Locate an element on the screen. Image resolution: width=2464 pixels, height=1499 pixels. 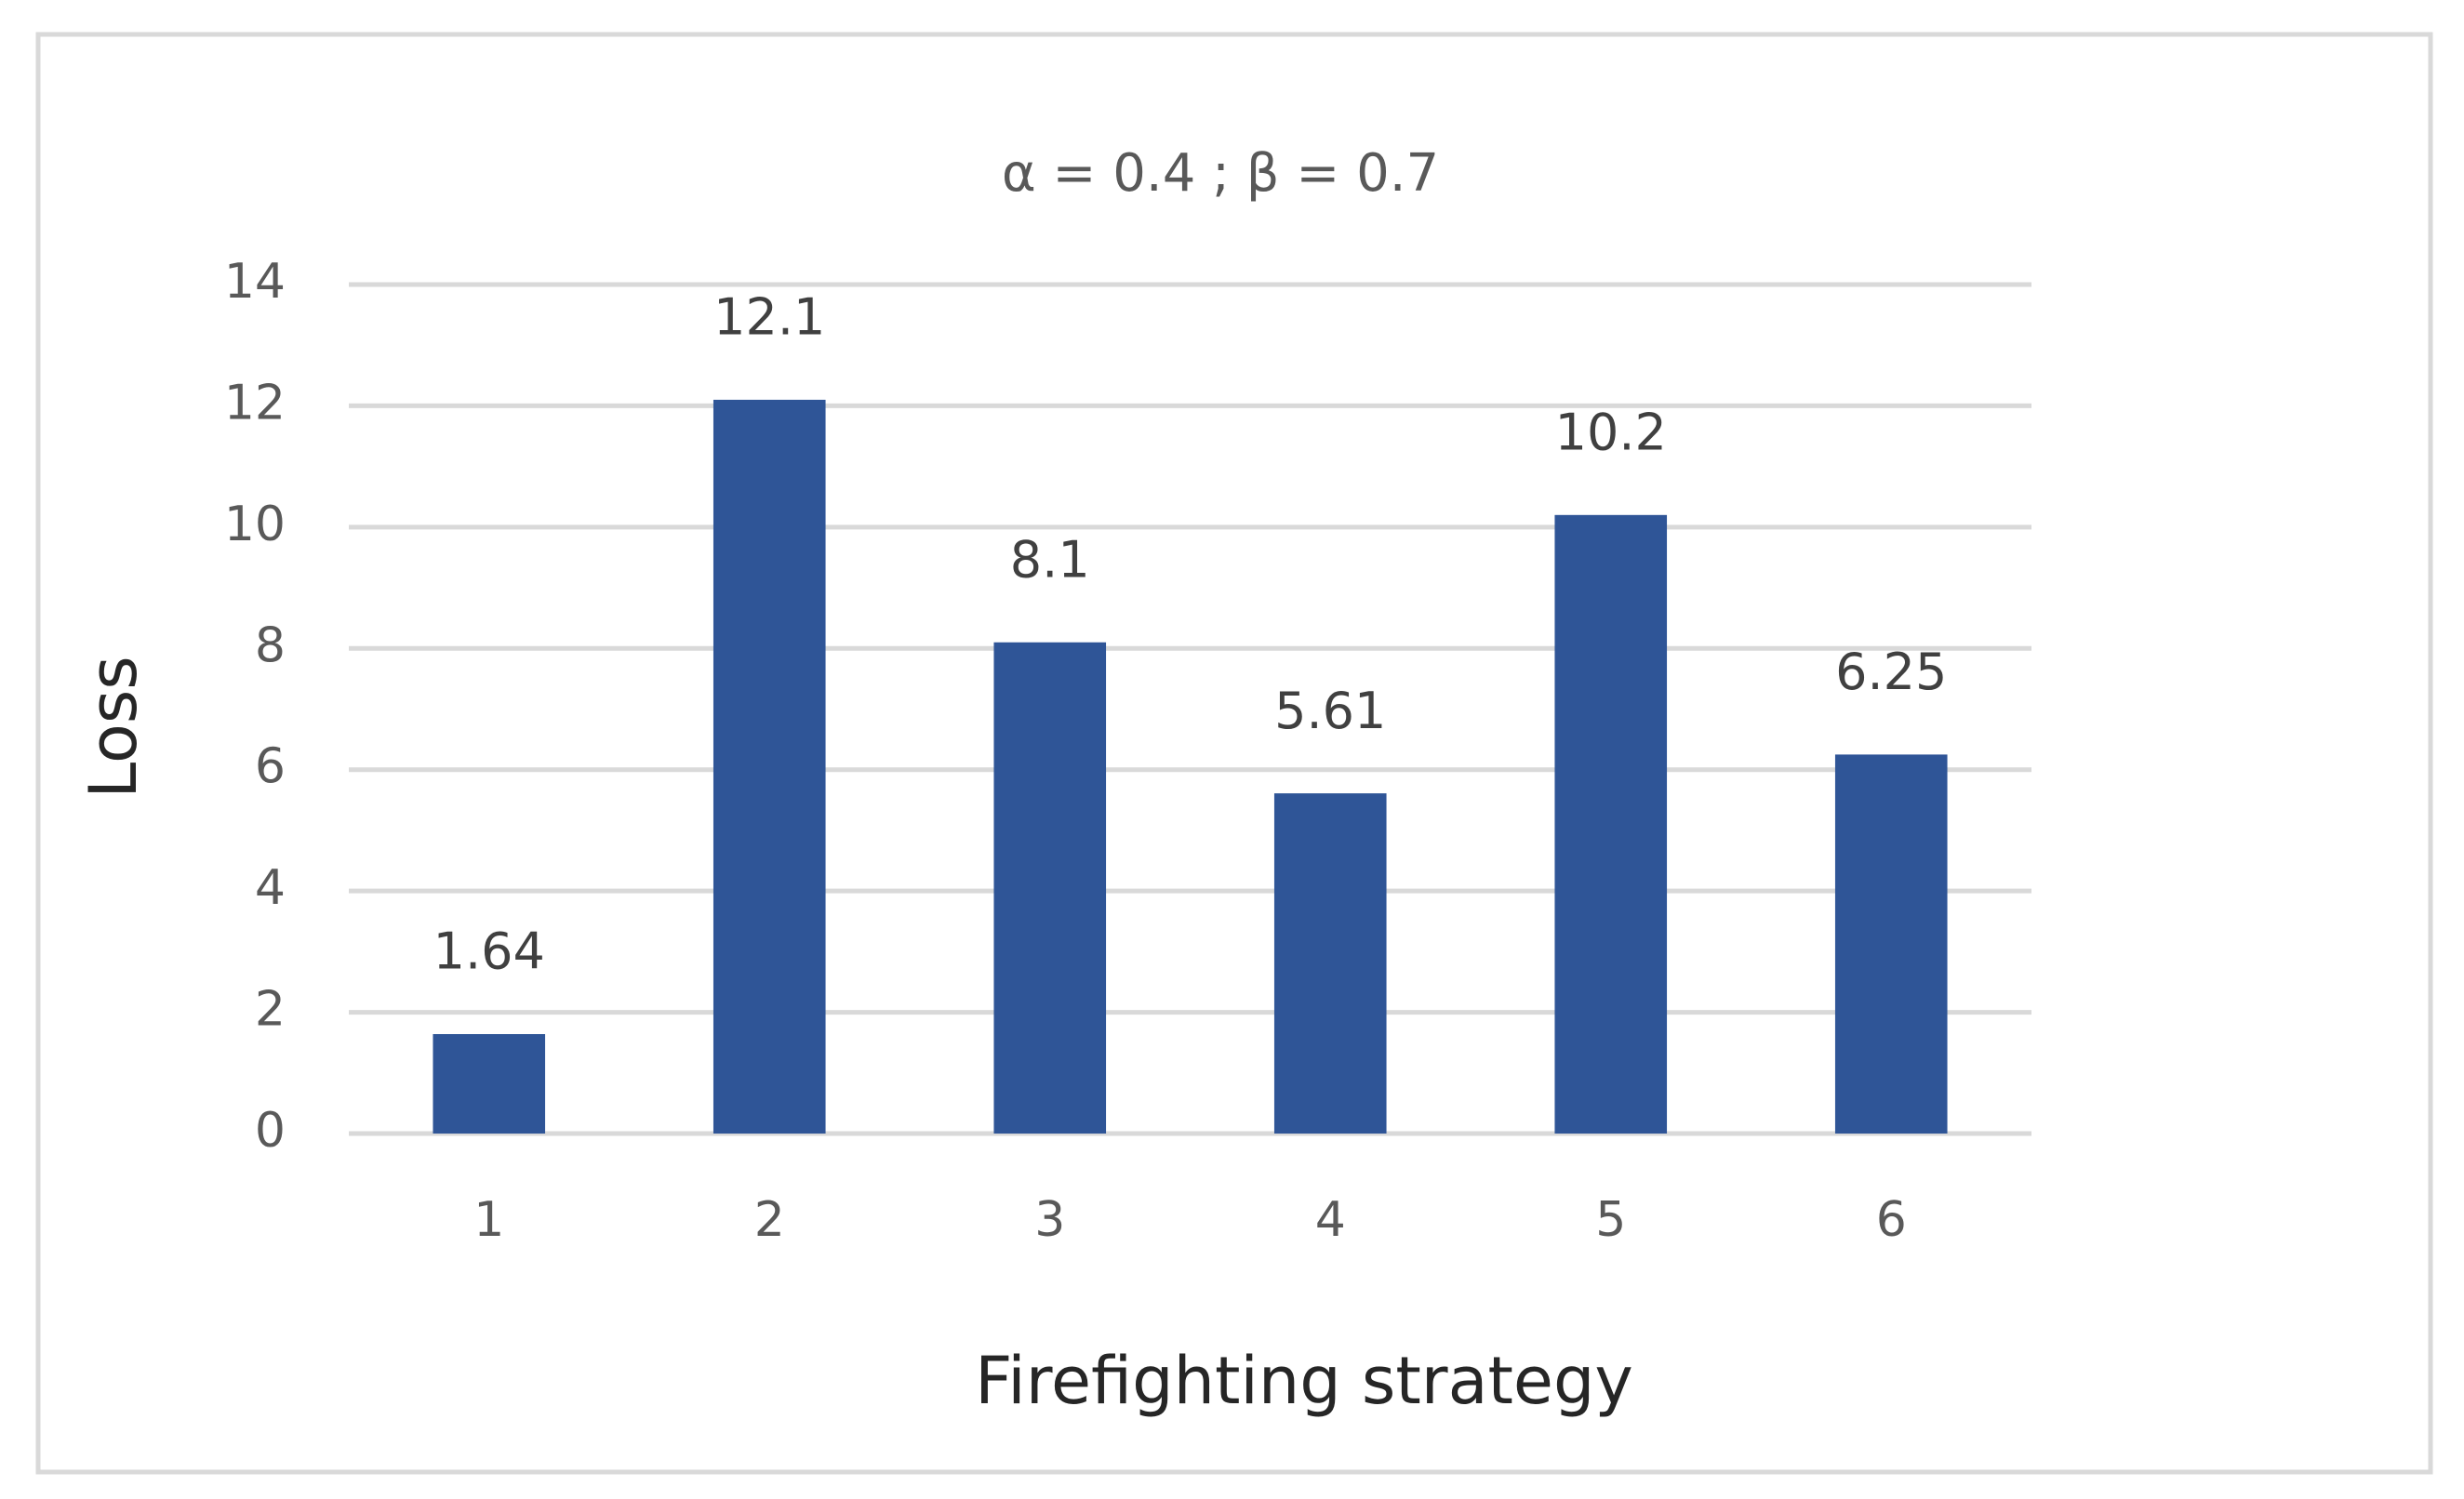
data-label: 12.1 is located at coordinates (769, 317).